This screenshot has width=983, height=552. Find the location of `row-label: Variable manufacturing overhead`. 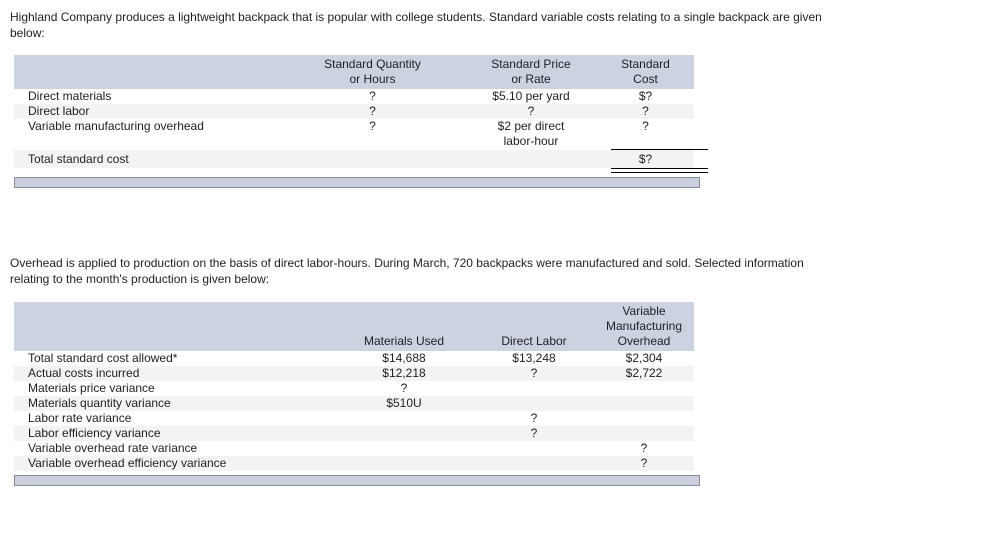

row-label: Variable manufacturing overhead is located at coordinates (116, 126).